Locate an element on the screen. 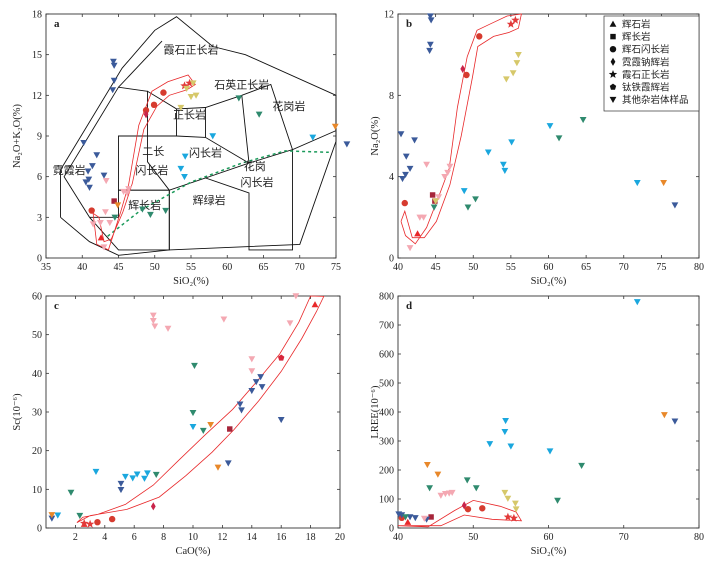 Image resolution: width=719 pixels, height=564 pixels. field-label: 辉长岩 is located at coordinates (144, 205).